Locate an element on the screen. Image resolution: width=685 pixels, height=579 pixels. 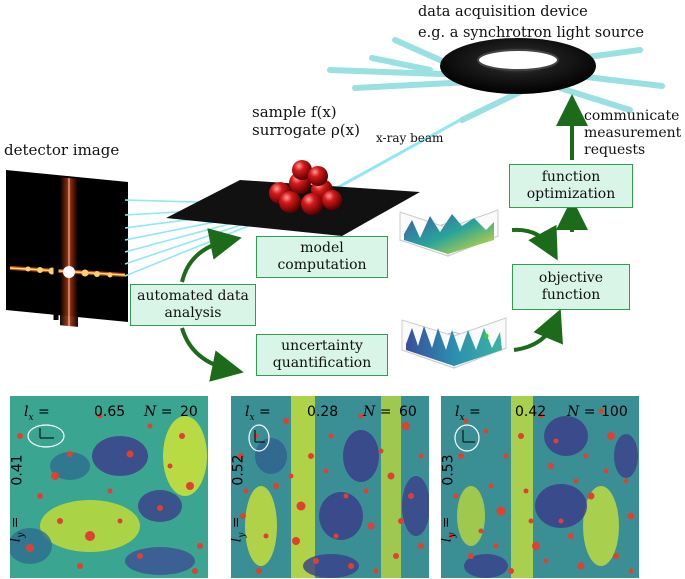
panel3-n-value: 100 is located at coordinates (614, 412).